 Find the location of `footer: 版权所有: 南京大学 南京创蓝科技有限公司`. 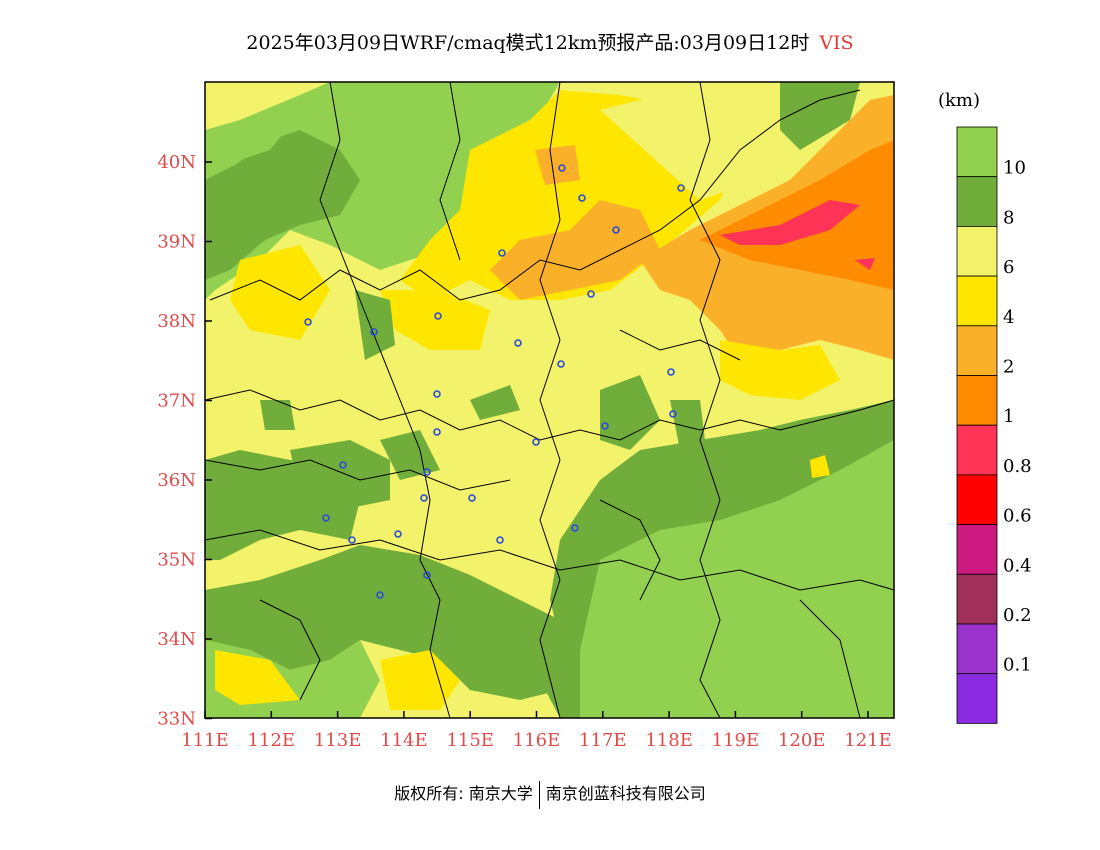

footer: 版权所有: 南京大学 南京创蓝科技有限公司 is located at coordinates (550, 794).